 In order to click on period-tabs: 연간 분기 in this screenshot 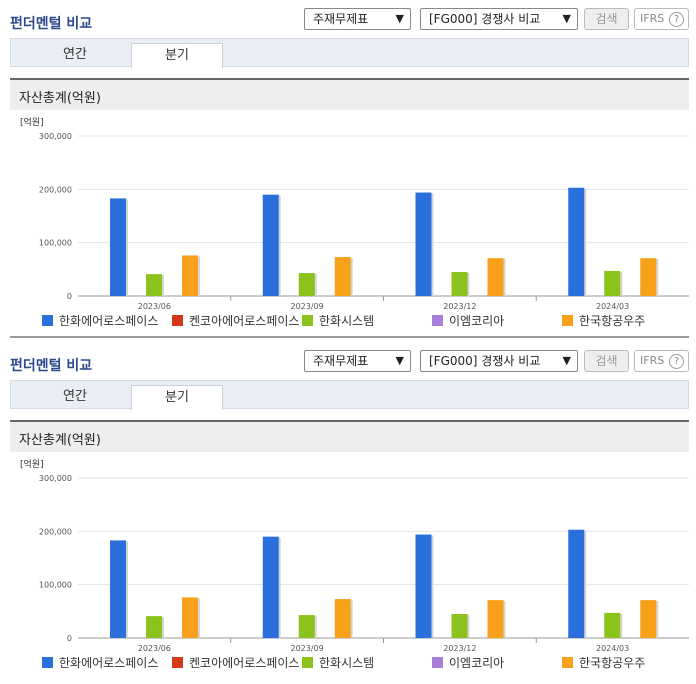, I will do `click(349, 53)`.